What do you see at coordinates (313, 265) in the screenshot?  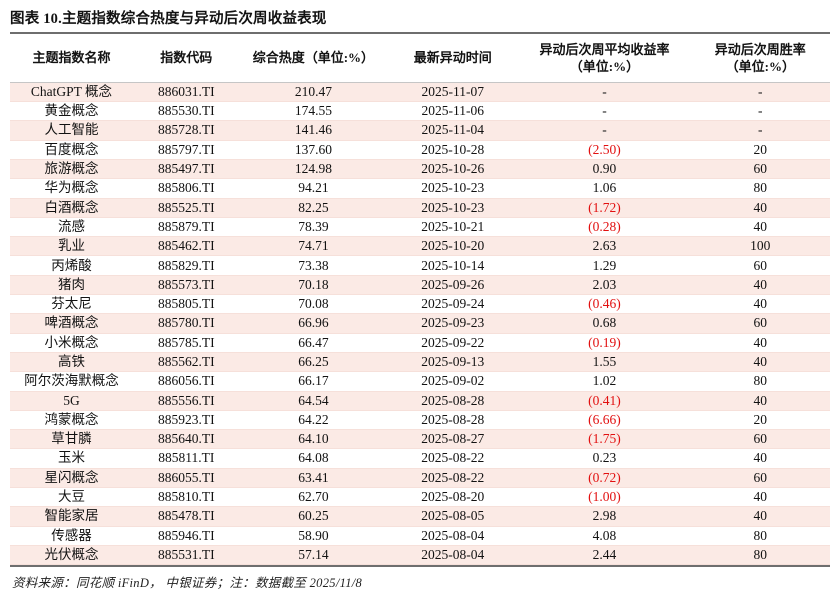 I see `table-cell: 73.38` at bounding box center [313, 265].